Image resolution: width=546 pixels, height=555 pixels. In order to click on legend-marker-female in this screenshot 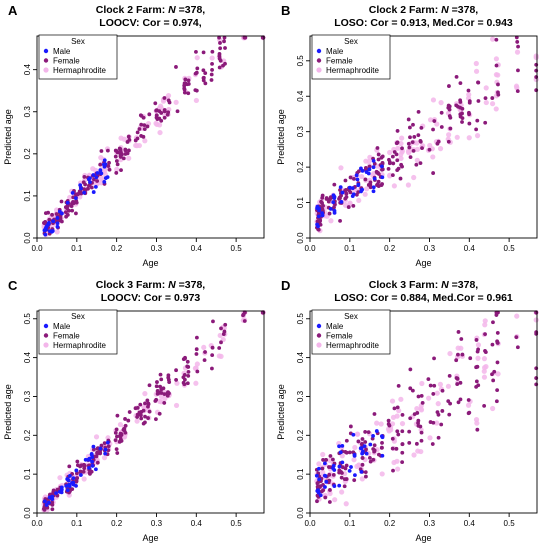, I will do `click(46, 335)`.